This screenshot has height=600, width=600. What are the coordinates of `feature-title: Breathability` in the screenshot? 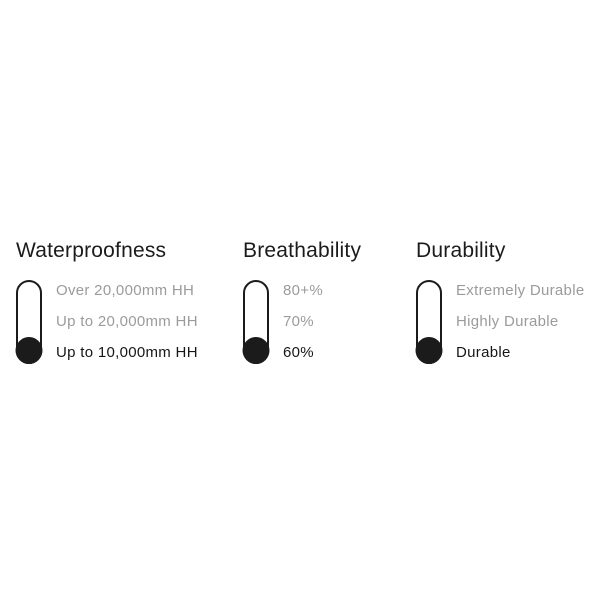 It's located at (302, 250).